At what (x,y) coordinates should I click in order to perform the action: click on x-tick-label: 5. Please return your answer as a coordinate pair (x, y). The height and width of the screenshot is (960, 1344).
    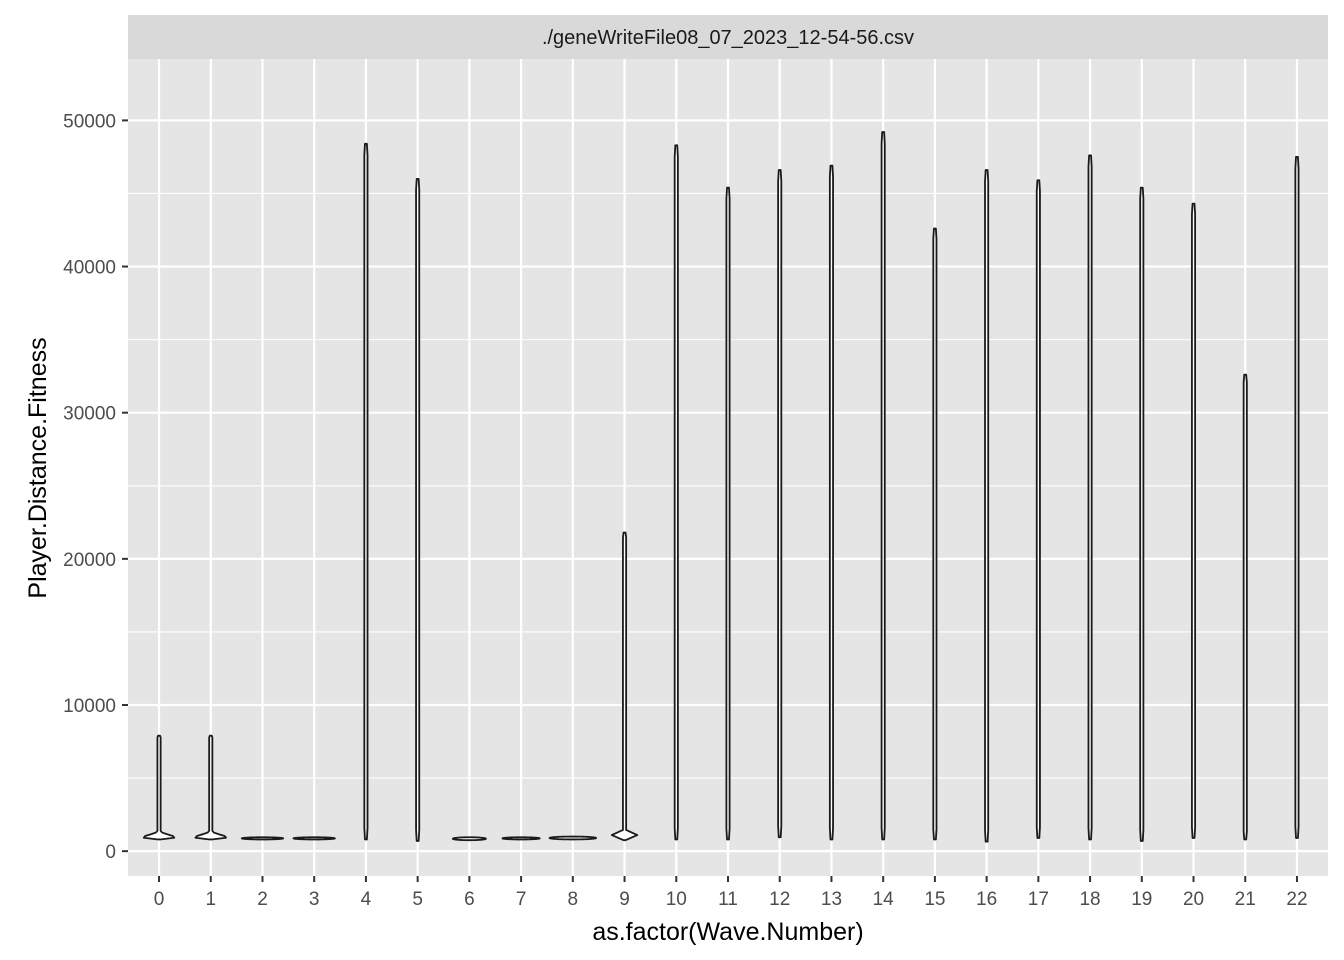
    Looking at the image, I should click on (417, 899).